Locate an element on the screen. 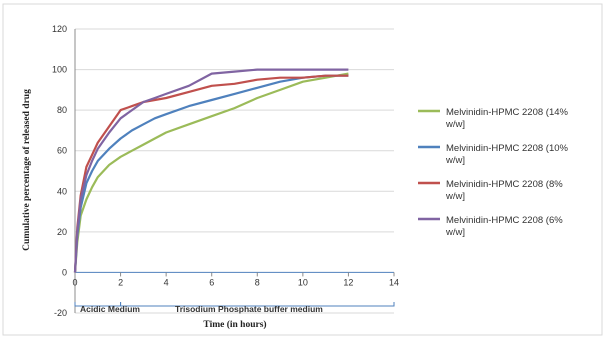  x-tick-label: 10 is located at coordinates (303, 282).